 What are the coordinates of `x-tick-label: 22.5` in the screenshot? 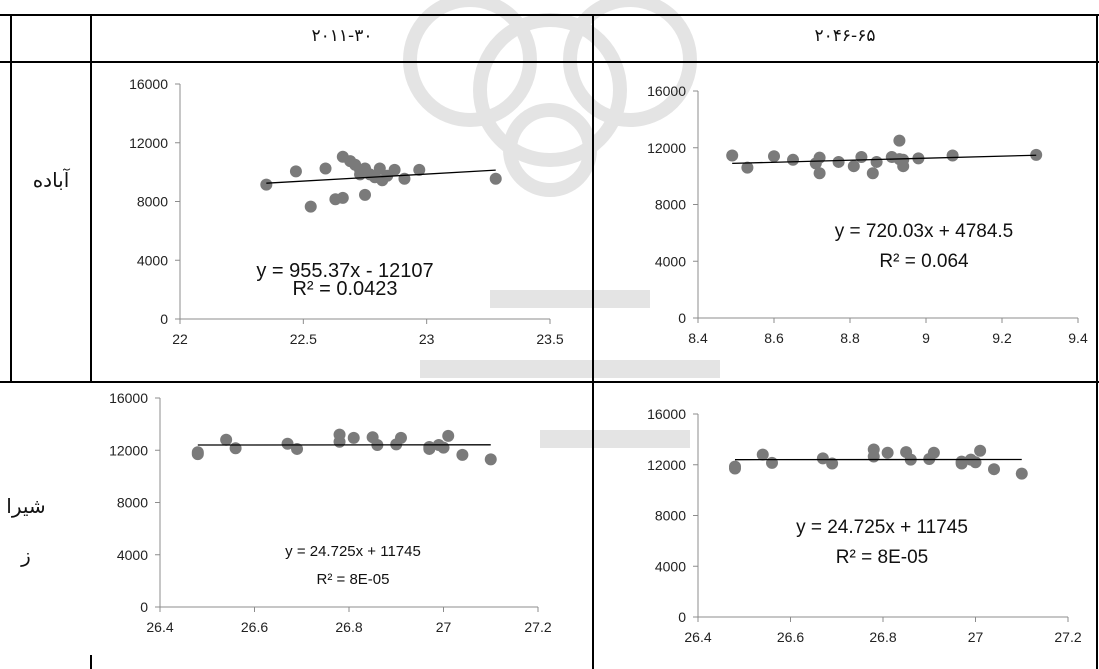 It's located at (303, 339).